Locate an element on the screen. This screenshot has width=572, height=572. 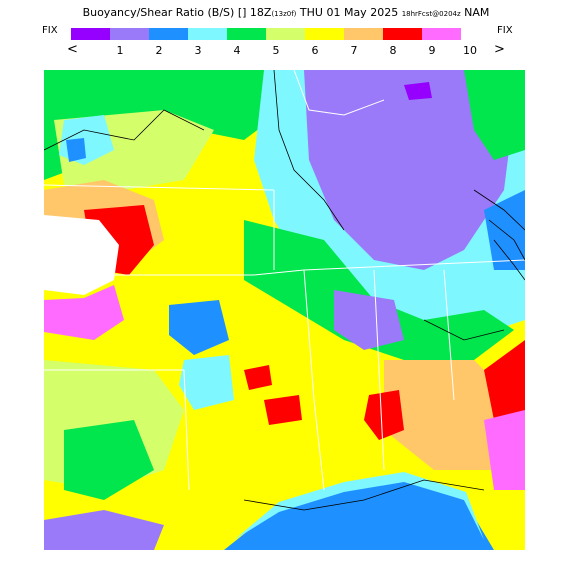
region-red-se2 is located at coordinates (504, 380).